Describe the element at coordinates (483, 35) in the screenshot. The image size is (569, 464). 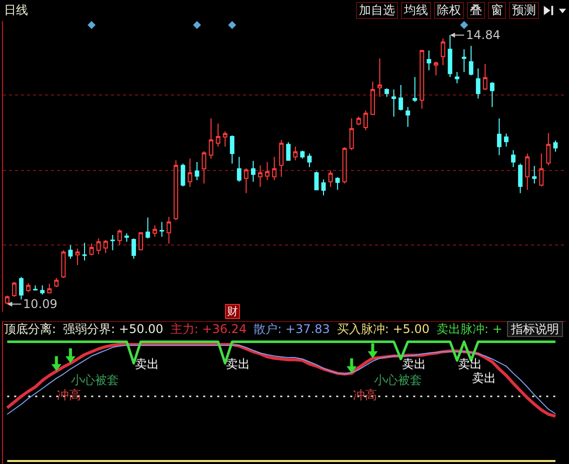
I see `annotation: 14.84` at that location.